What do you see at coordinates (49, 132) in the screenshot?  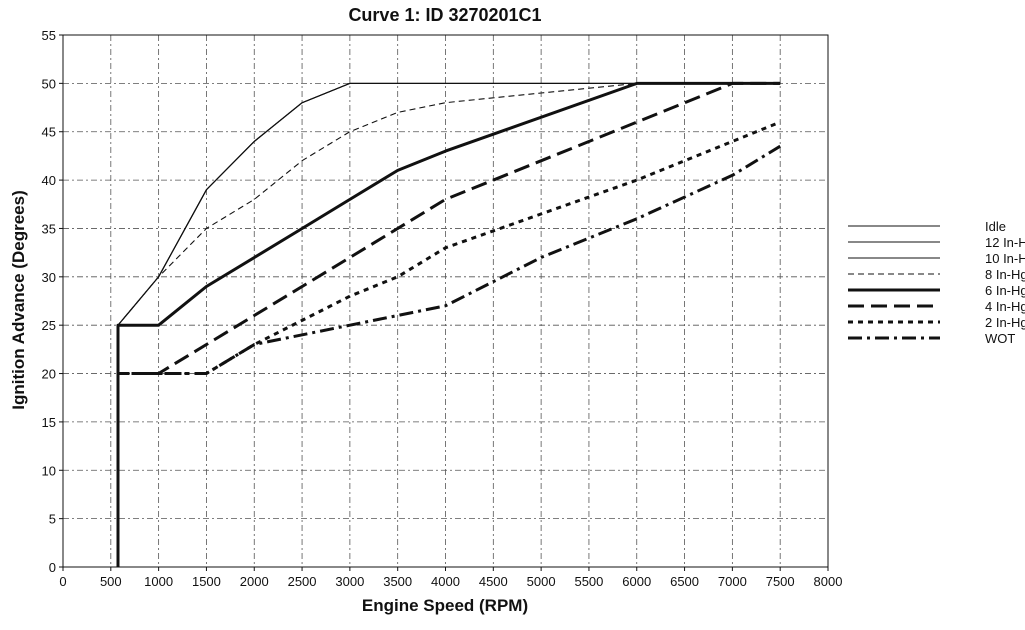 I see `y-tick-label: 45` at bounding box center [49, 132].